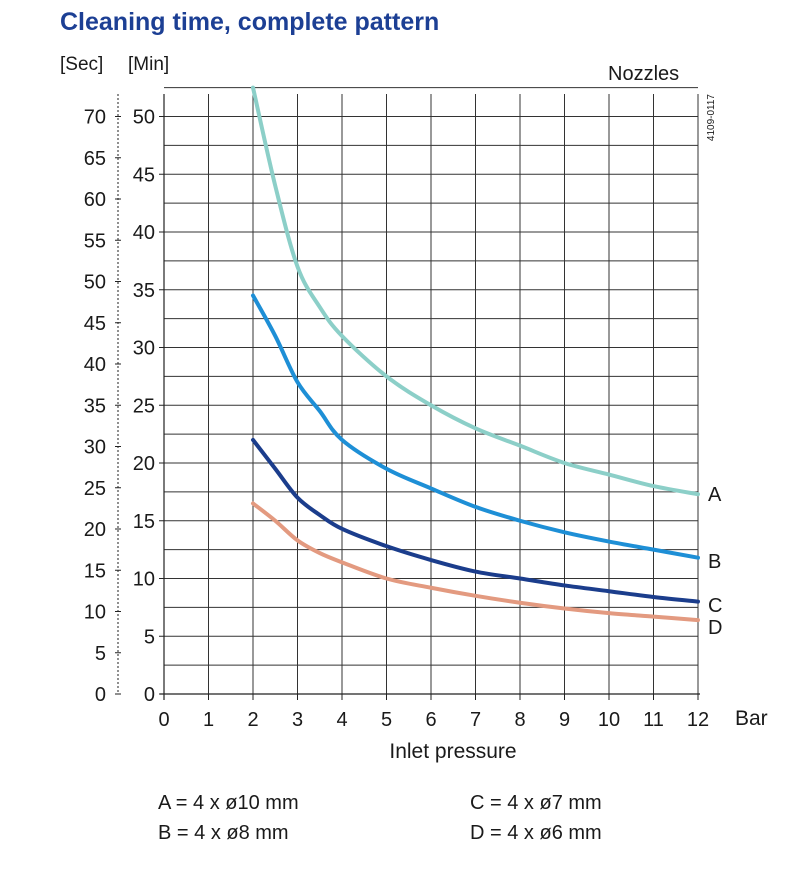  Describe the element at coordinates (149, 64) in the screenshot. I see `min-axis-unit: [Min]` at that location.